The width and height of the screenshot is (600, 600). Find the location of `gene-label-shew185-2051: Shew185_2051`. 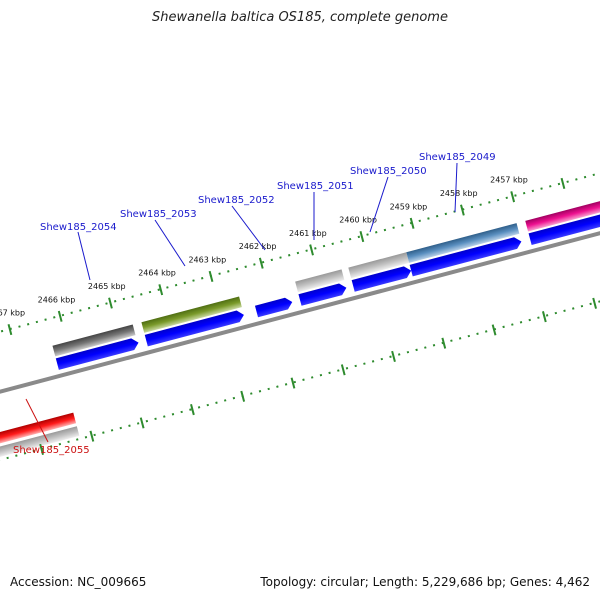

gene-label-shew185-2051: Shew185_2051 is located at coordinates (315, 186).